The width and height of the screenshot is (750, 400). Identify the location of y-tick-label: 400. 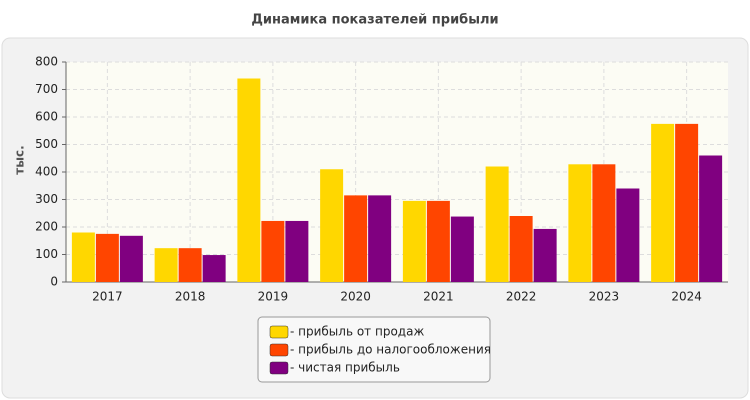
(46, 172).